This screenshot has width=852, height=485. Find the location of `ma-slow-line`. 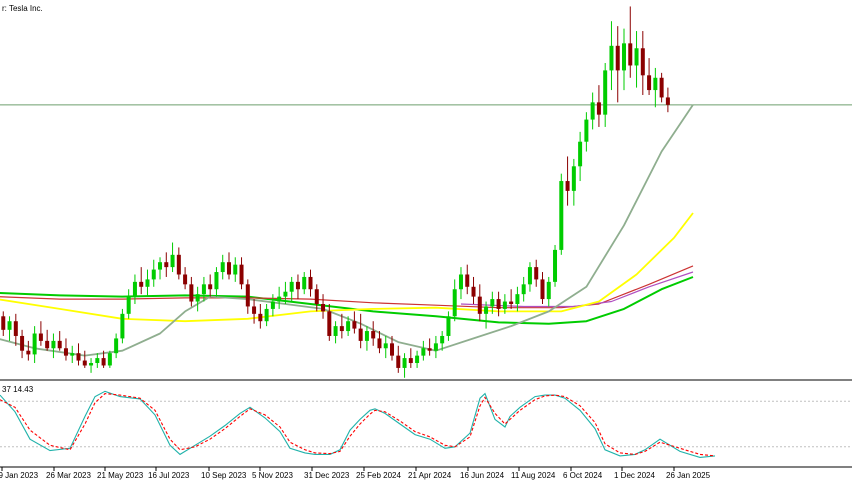

ma-slow-line is located at coordinates (347, 300).